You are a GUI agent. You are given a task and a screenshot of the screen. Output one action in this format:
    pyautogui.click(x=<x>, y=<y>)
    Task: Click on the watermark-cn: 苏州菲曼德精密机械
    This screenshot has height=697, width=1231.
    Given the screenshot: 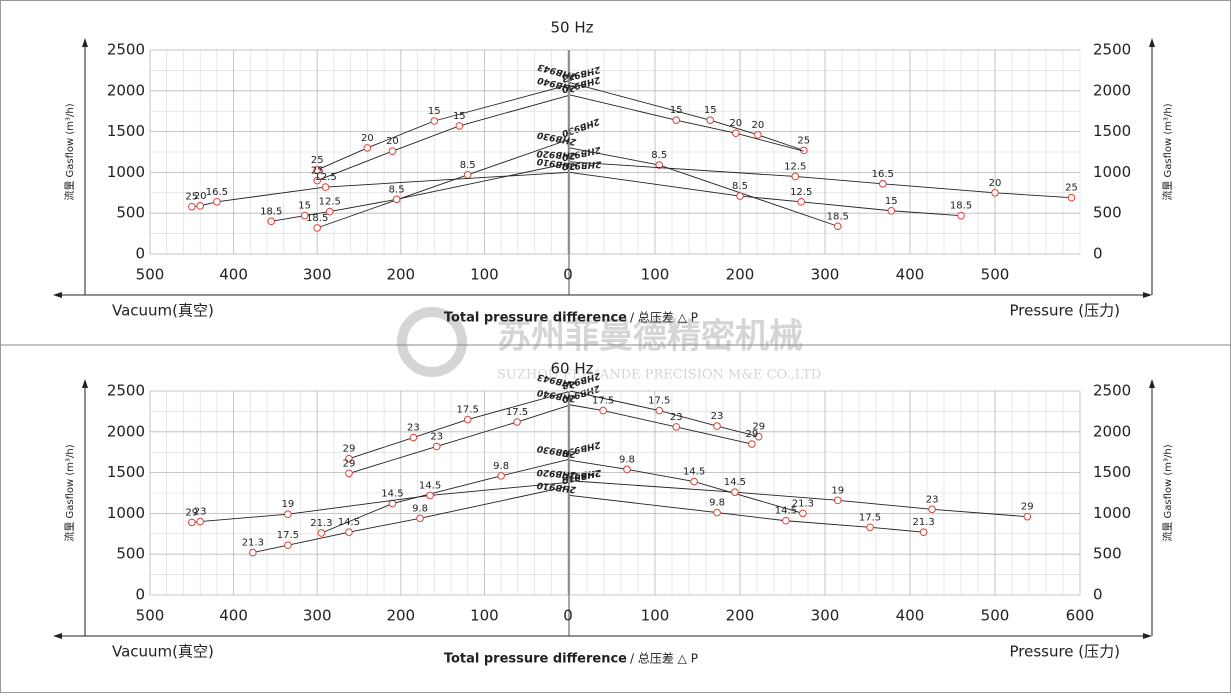 What is the action you would take?
    pyautogui.click(x=650, y=337)
    